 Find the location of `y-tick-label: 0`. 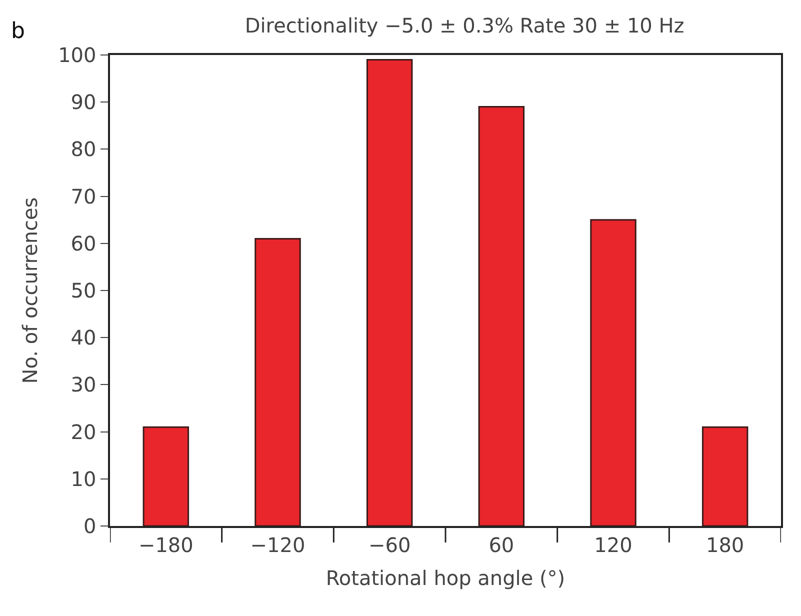

y-tick-label: 0 is located at coordinates (90, 526).